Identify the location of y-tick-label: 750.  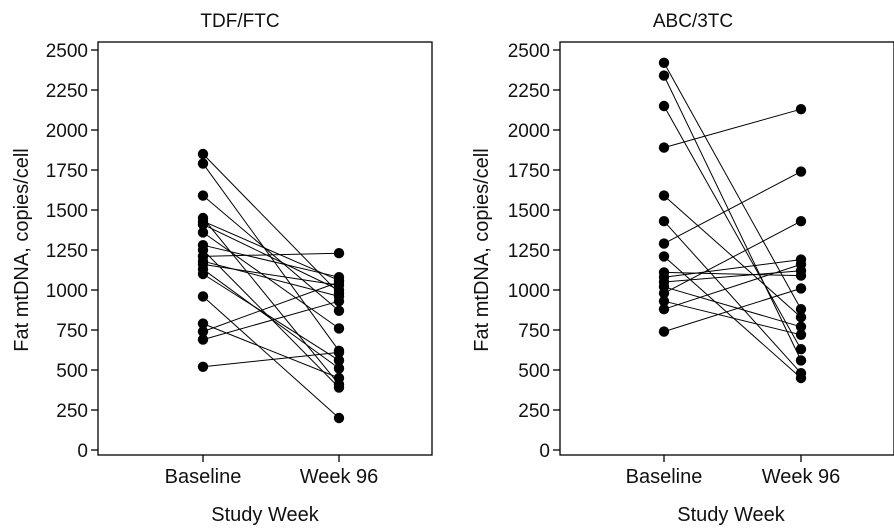
(534, 331).